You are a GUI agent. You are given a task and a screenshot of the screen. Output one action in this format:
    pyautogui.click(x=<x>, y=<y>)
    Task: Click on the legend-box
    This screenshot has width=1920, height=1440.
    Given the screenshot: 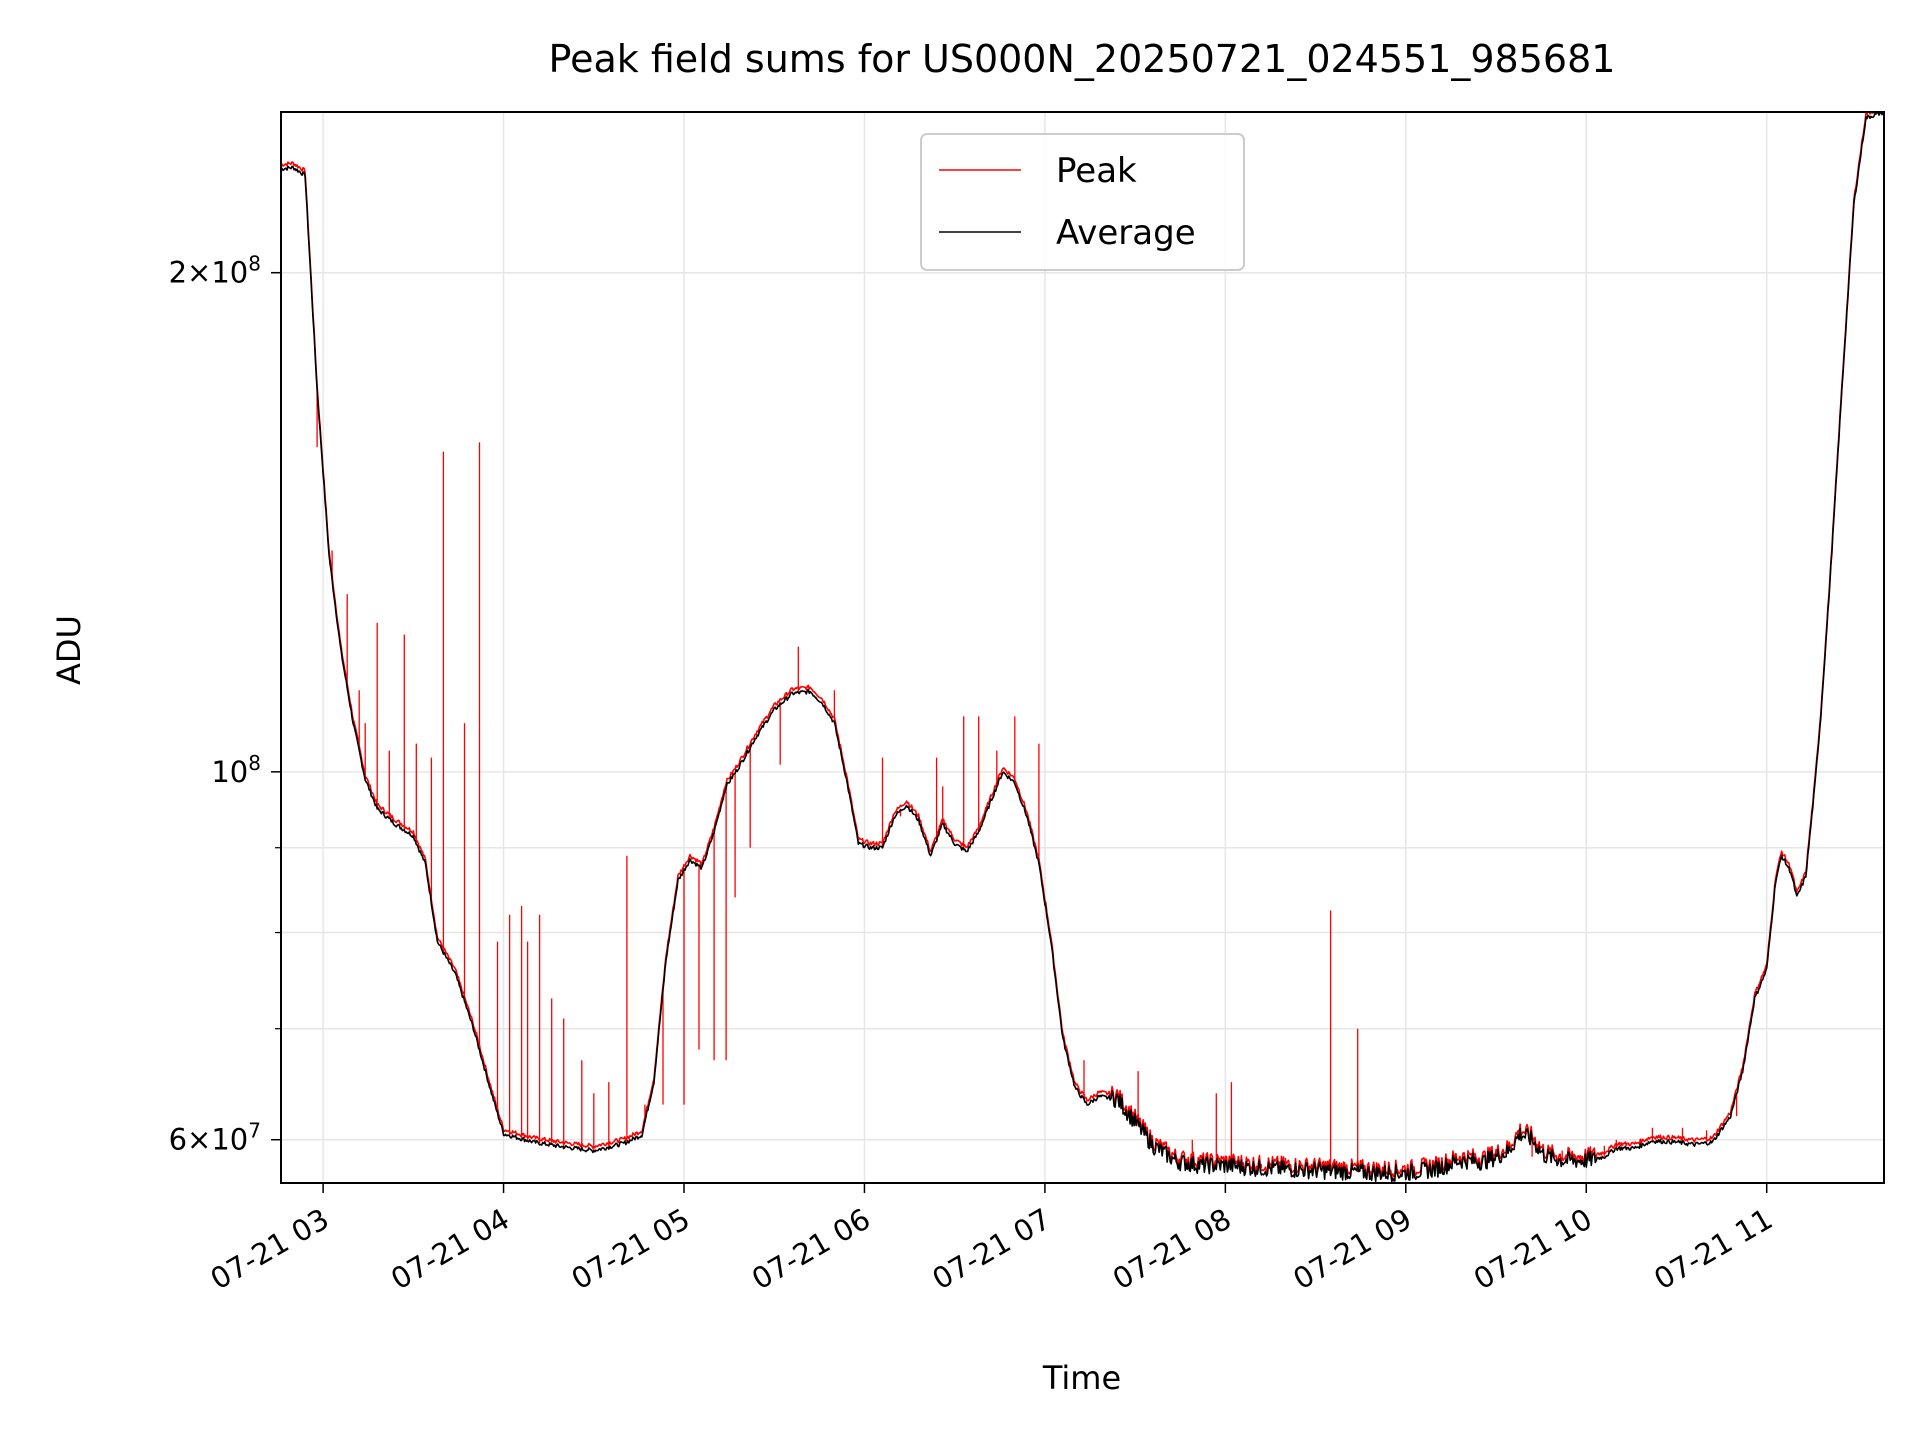 What is the action you would take?
    pyautogui.click(x=1082, y=202)
    